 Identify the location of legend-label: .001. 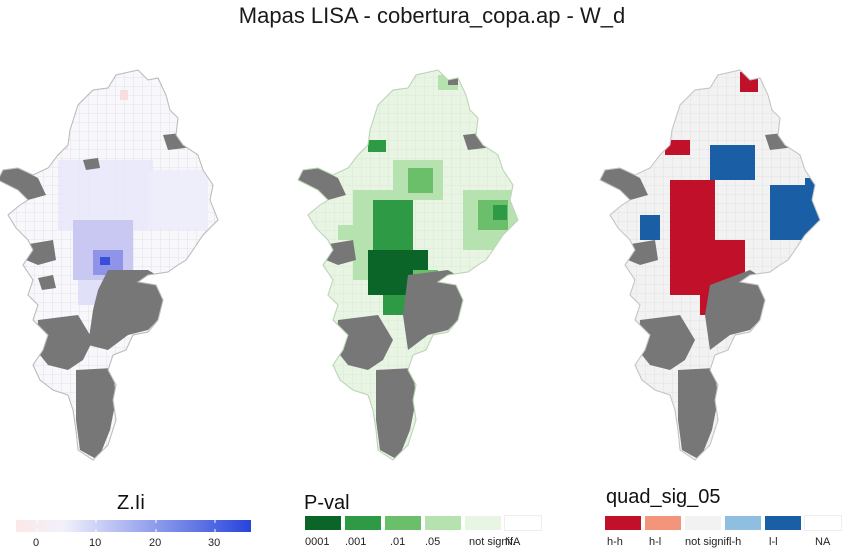
(356, 542).